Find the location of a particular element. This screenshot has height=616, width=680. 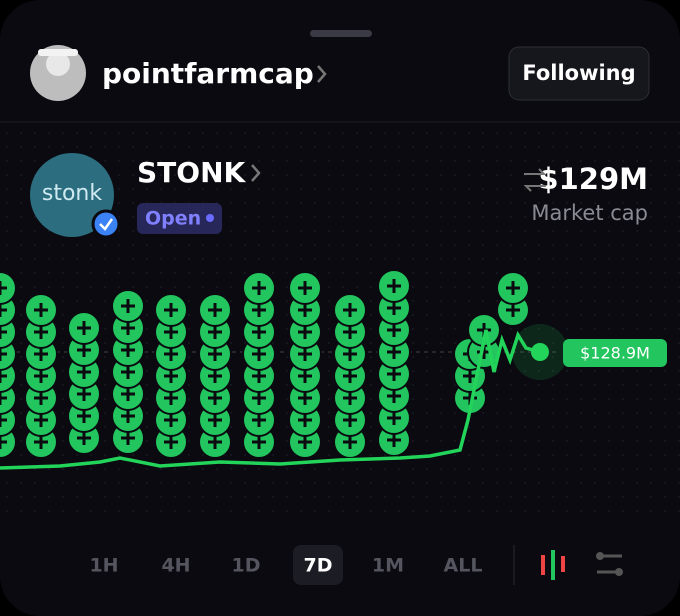

timeframe-button: 1H is located at coordinates (103, 566).